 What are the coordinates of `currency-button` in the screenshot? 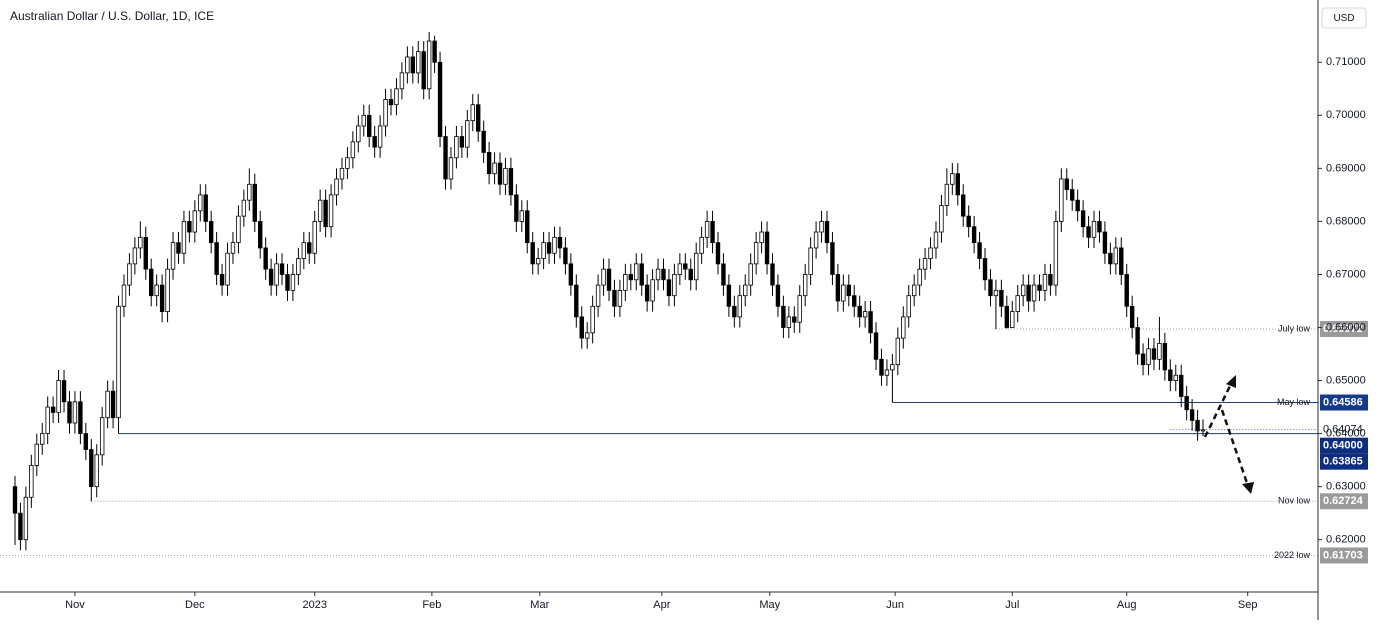 It's located at (1344, 18).